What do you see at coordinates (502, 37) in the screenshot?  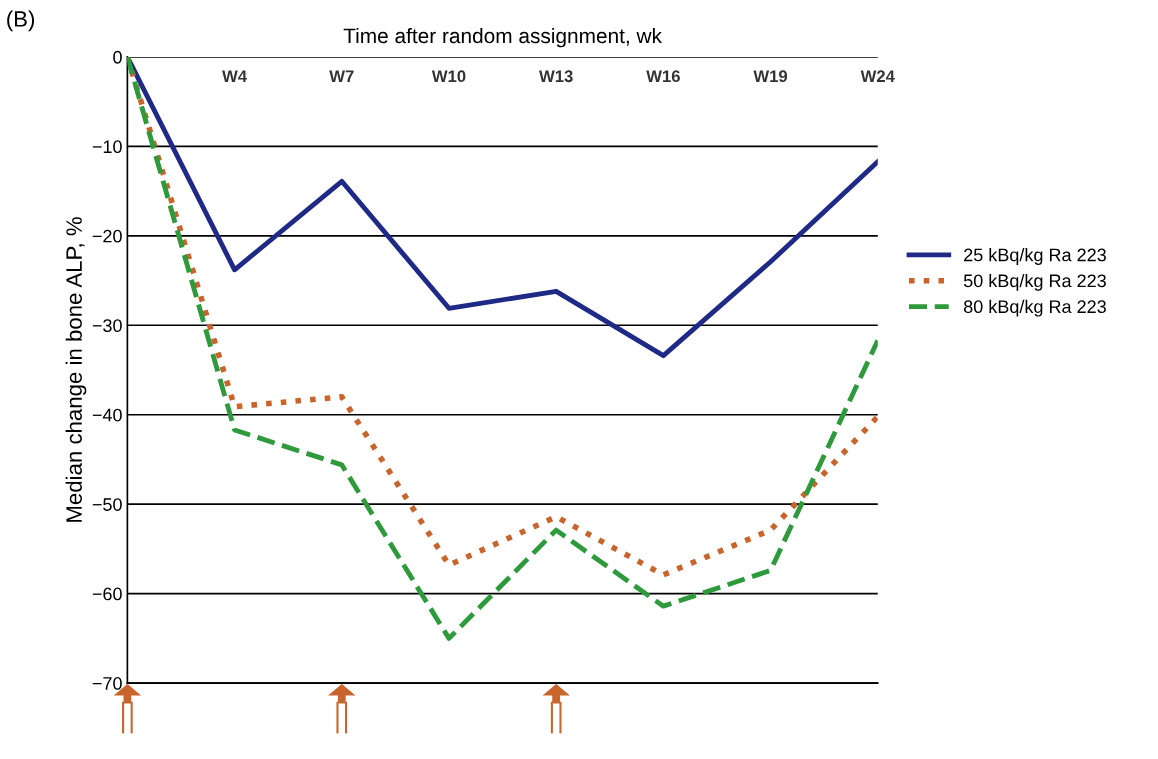 I see `x-axis-title: Time after random assignment, wk` at bounding box center [502, 37].